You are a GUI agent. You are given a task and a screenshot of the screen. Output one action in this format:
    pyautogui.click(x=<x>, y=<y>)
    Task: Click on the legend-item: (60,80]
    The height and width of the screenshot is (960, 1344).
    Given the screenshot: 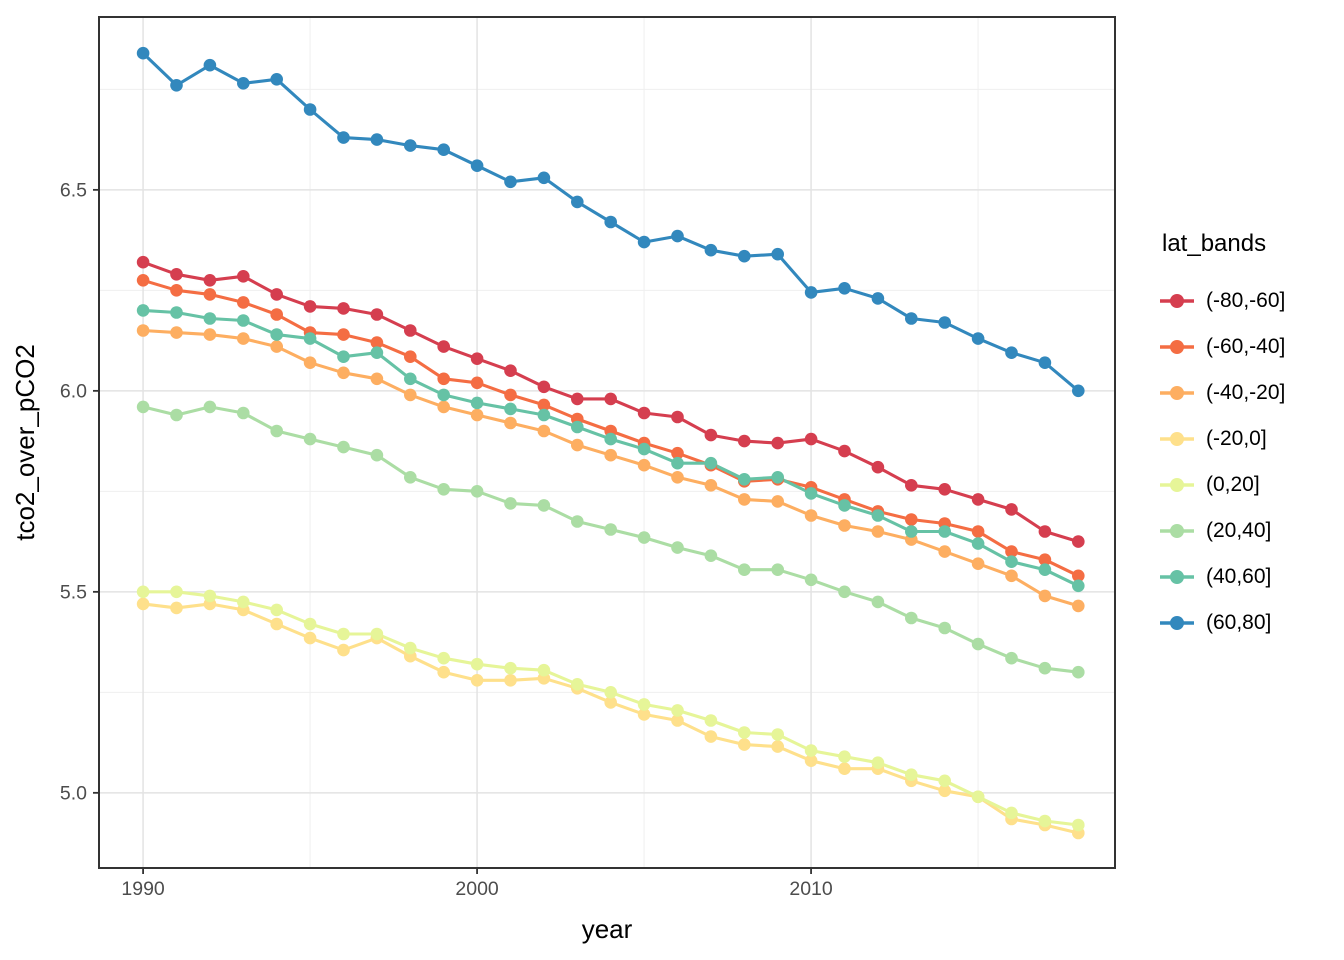 What is the action you would take?
    pyautogui.click(x=1252, y=623)
    